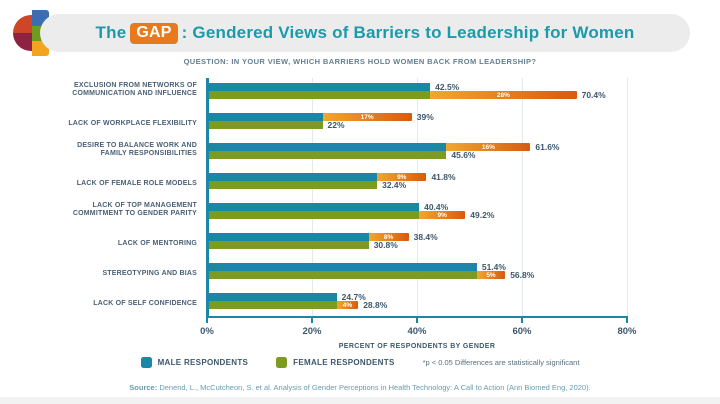 The image size is (720, 404). What do you see at coordinates (417, 317) in the screenshot?
I see `x-axis-line` at bounding box center [417, 317].